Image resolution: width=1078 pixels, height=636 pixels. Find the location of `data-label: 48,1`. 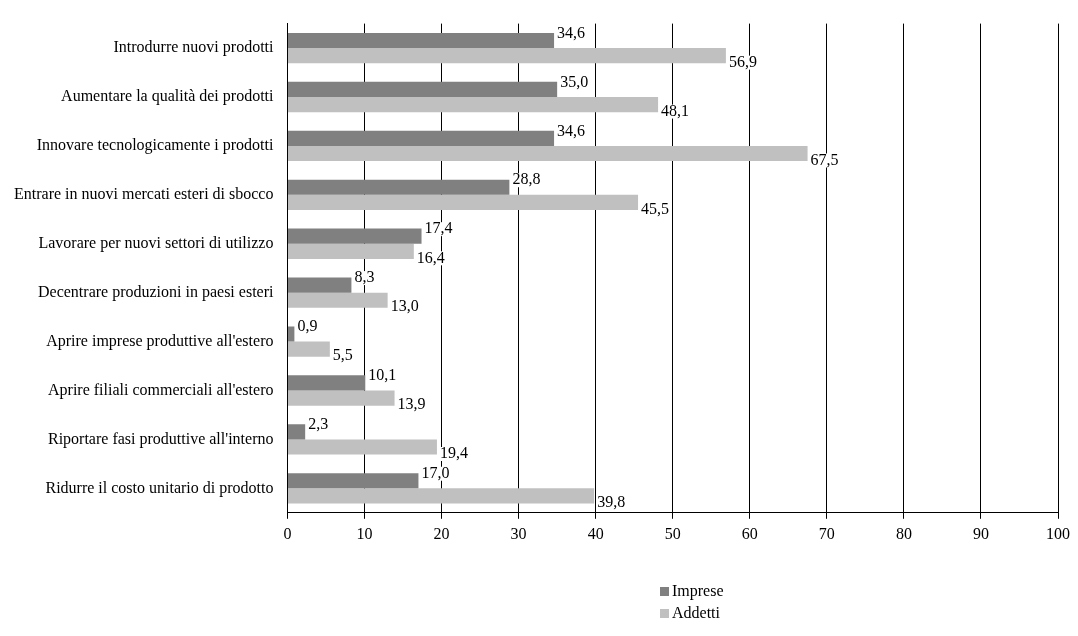

data-label: 48,1 is located at coordinates (675, 110).